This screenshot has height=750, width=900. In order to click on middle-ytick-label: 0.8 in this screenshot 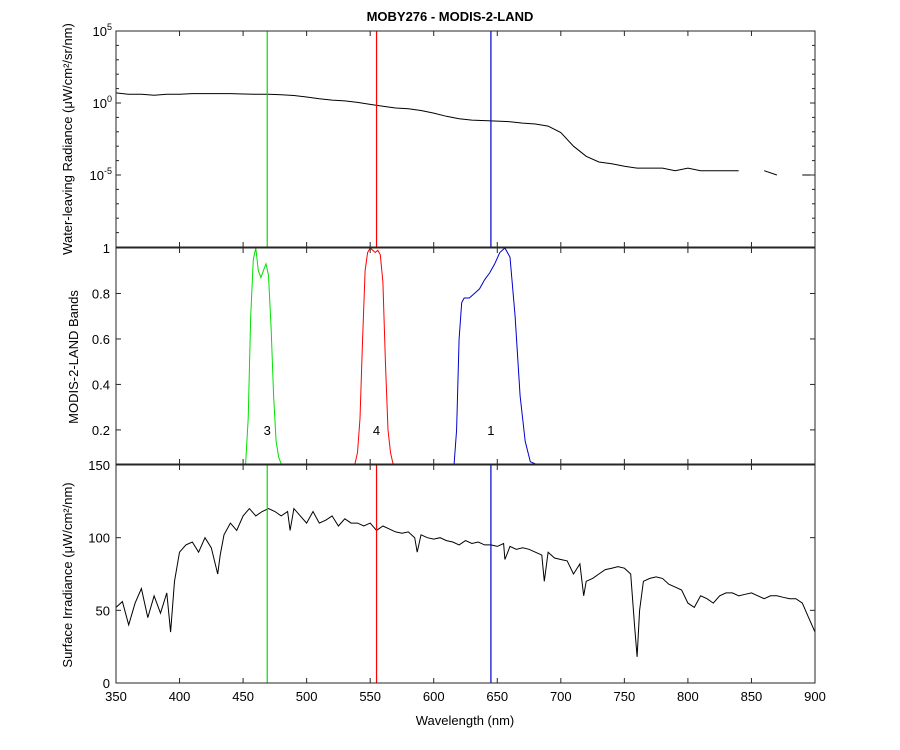, I will do `click(101, 293)`.